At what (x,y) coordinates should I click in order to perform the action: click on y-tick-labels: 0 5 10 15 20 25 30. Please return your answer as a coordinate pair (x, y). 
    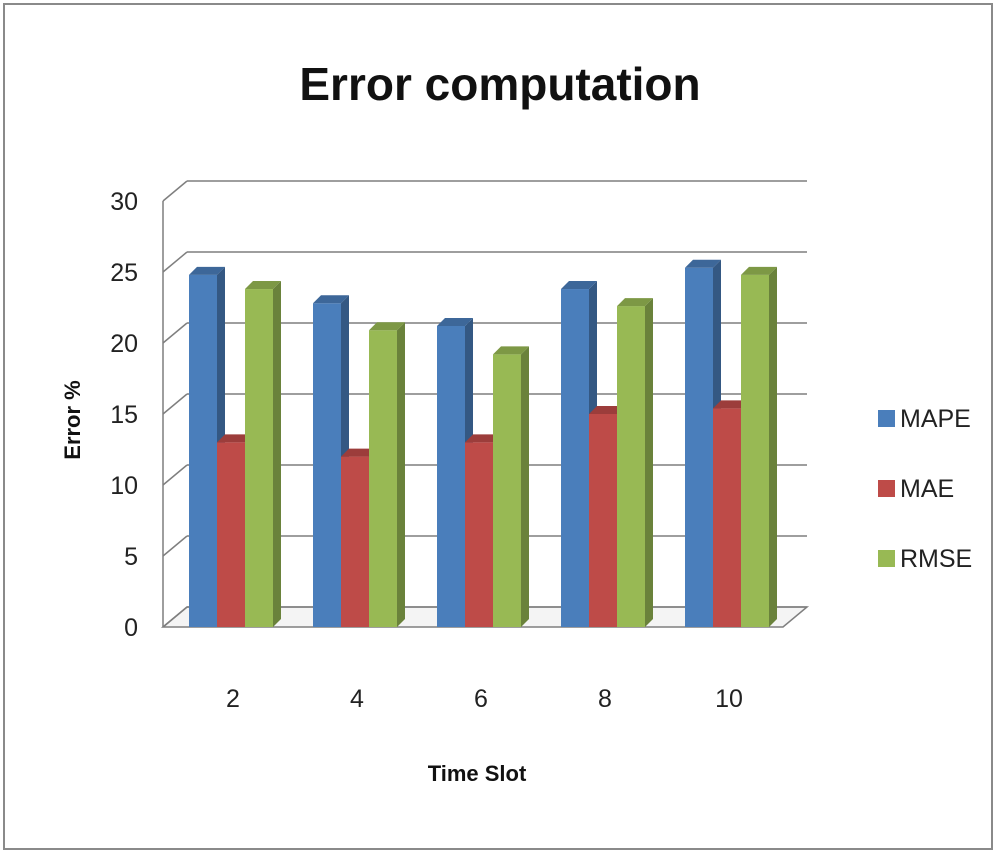
    Looking at the image, I should click on (124, 415).